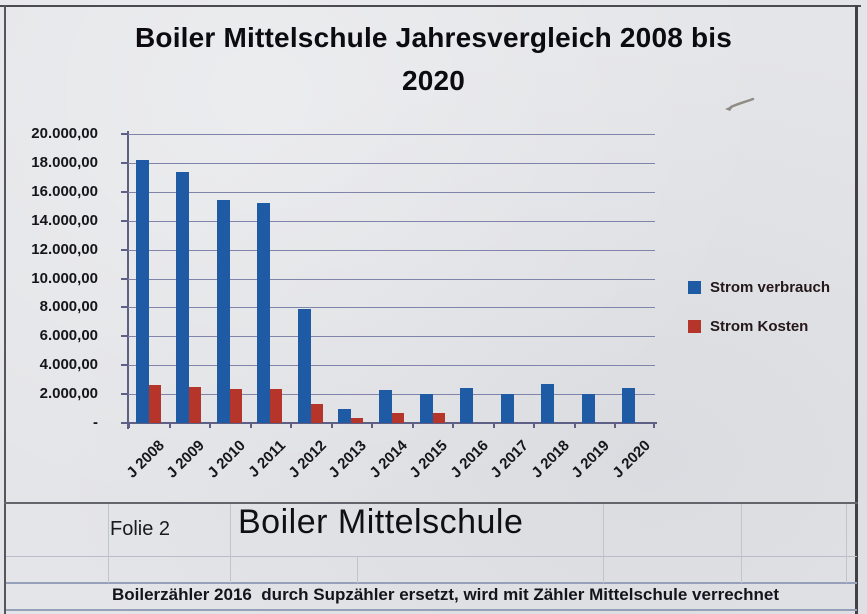 Image resolution: width=867 pixels, height=614 pixels. I want to click on x-axis-tick-label: J 2018, so click(551, 459).